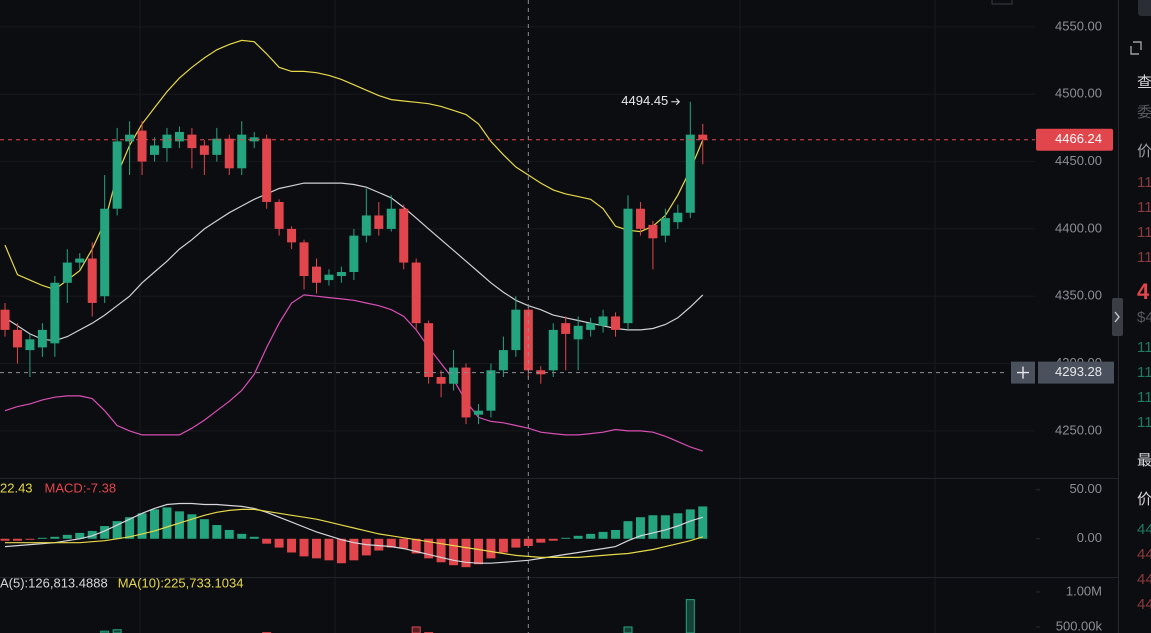 The width and height of the screenshot is (1151, 633). What do you see at coordinates (644, 100) in the screenshot?
I see `high-annotation: 4494.45` at bounding box center [644, 100].